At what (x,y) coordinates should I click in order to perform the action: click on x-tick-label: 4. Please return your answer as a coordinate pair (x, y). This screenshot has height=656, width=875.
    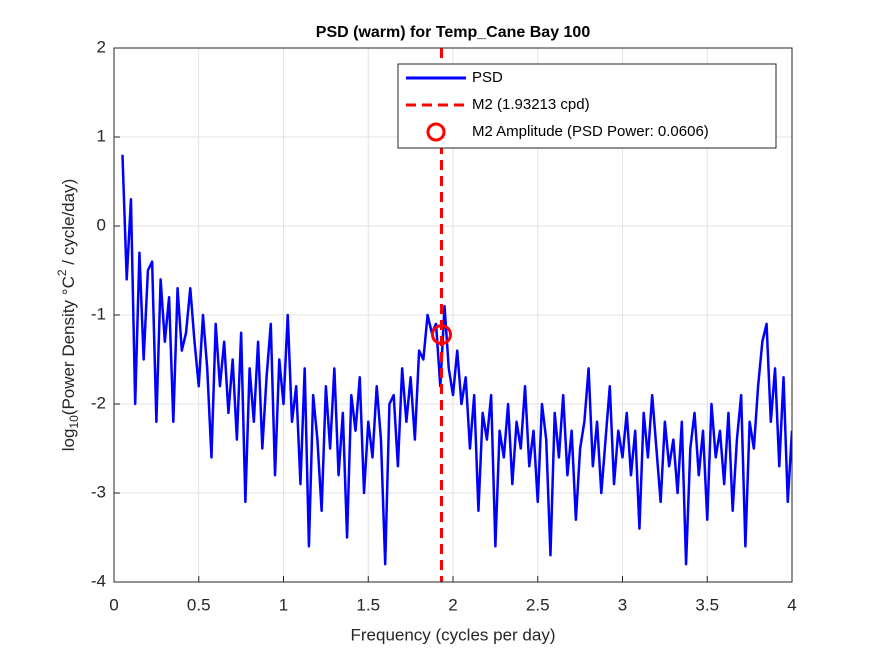
    Looking at the image, I should click on (791, 604).